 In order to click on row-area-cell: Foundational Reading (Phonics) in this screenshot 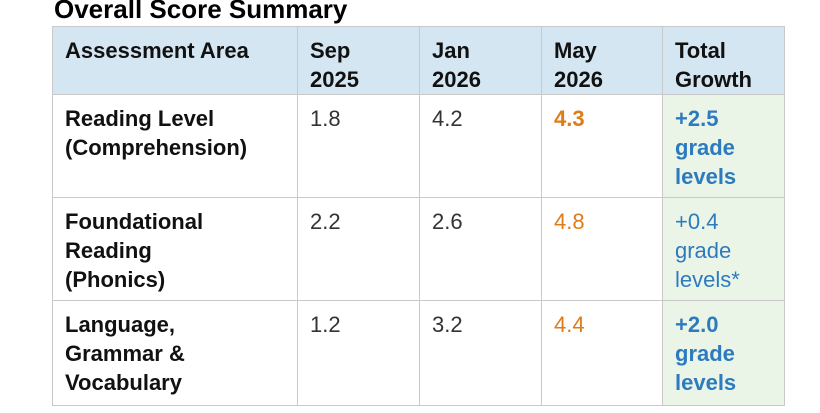, I will do `click(175, 249)`.